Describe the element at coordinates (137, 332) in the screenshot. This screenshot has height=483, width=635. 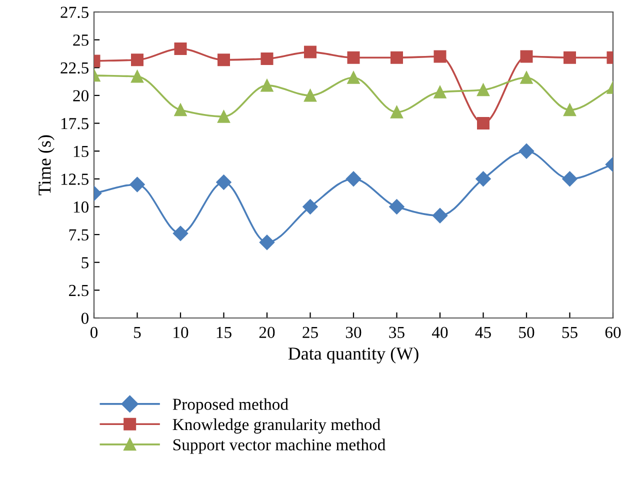
I see `x-tick-label: 5` at that location.